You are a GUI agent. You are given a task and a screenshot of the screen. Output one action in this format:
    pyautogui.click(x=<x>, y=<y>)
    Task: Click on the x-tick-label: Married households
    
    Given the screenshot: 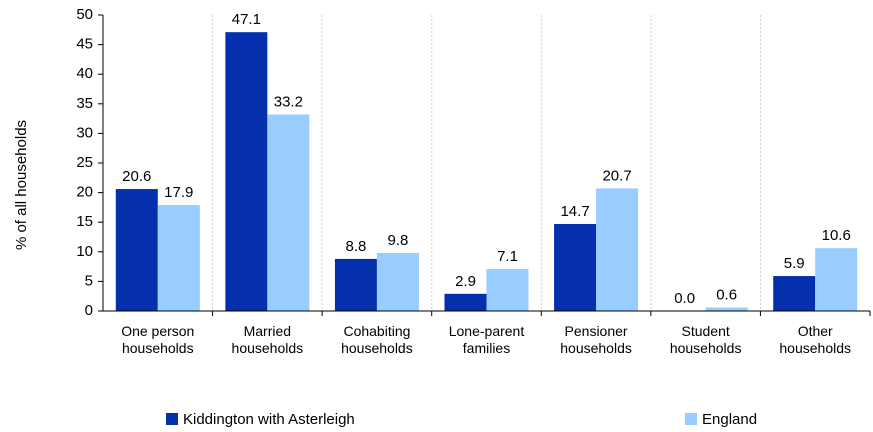 What is the action you would take?
    pyautogui.click(x=267, y=339)
    